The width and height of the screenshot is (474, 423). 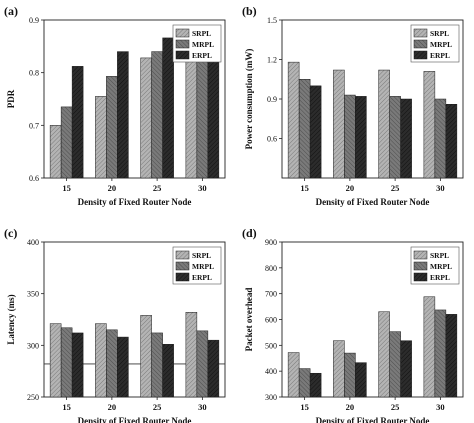 I want to click on y-tick-label: 700, so click(x=271, y=294).